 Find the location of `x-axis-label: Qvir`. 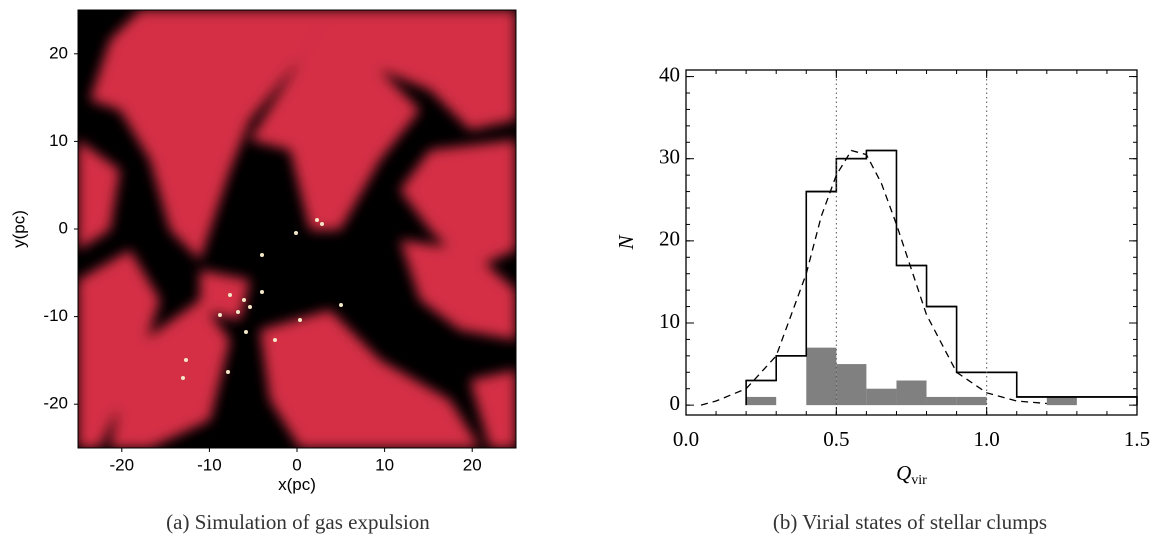

x-axis-label: Qvir is located at coordinates (911, 474).